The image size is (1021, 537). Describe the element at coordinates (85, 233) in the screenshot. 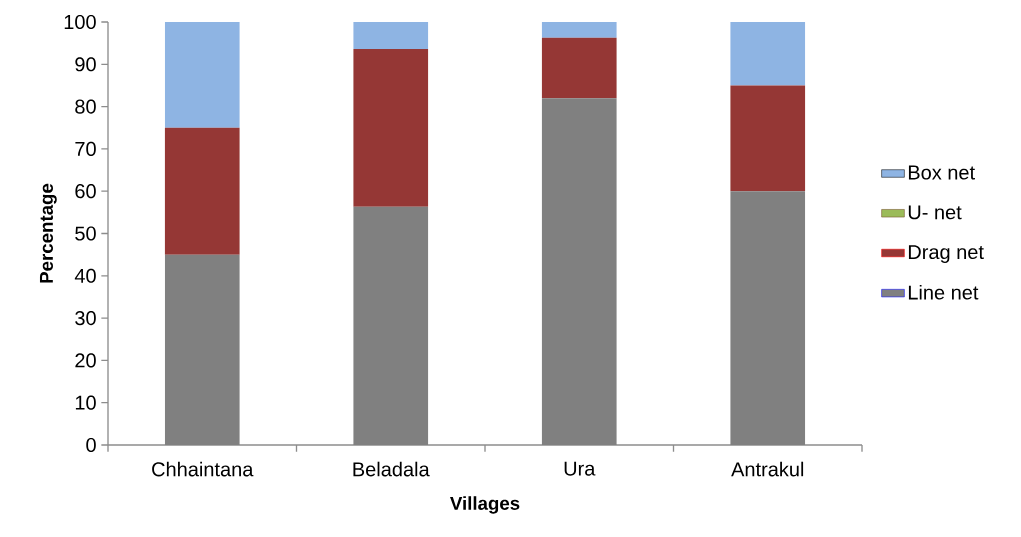

I see `y-tick-label: 50` at that location.